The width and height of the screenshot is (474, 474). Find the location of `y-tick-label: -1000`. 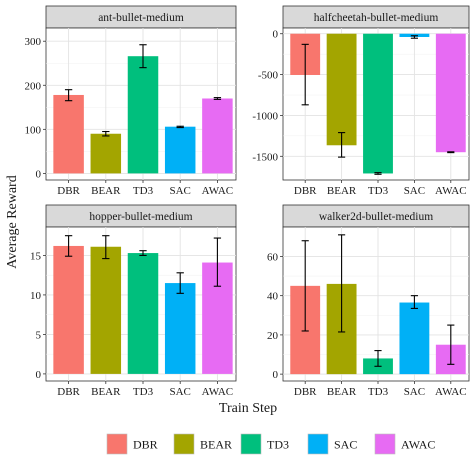

y-tick-label: -1000 is located at coordinates (265, 116).